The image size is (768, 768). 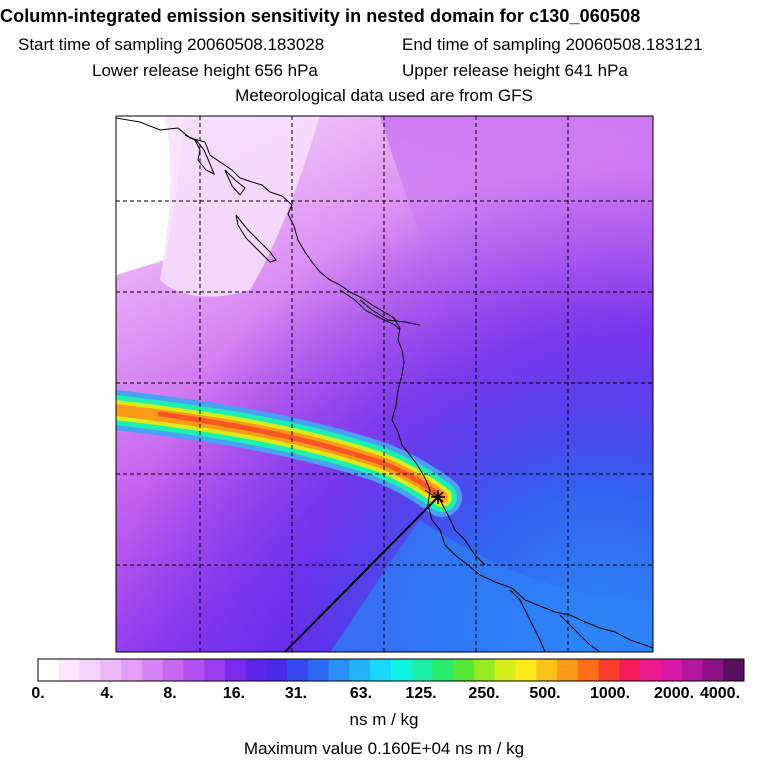 I want to click on trajectory-line, so click(x=361, y=574).